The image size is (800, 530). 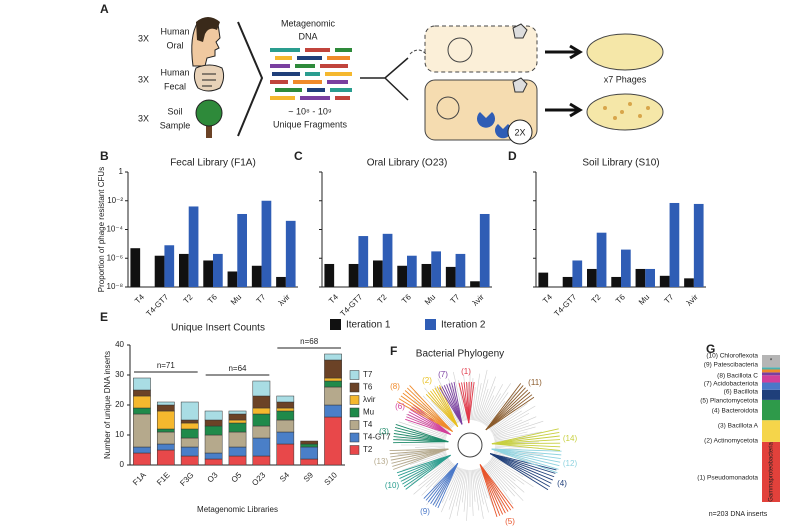 I want to click on annotation: n=64, so click(x=237, y=368).